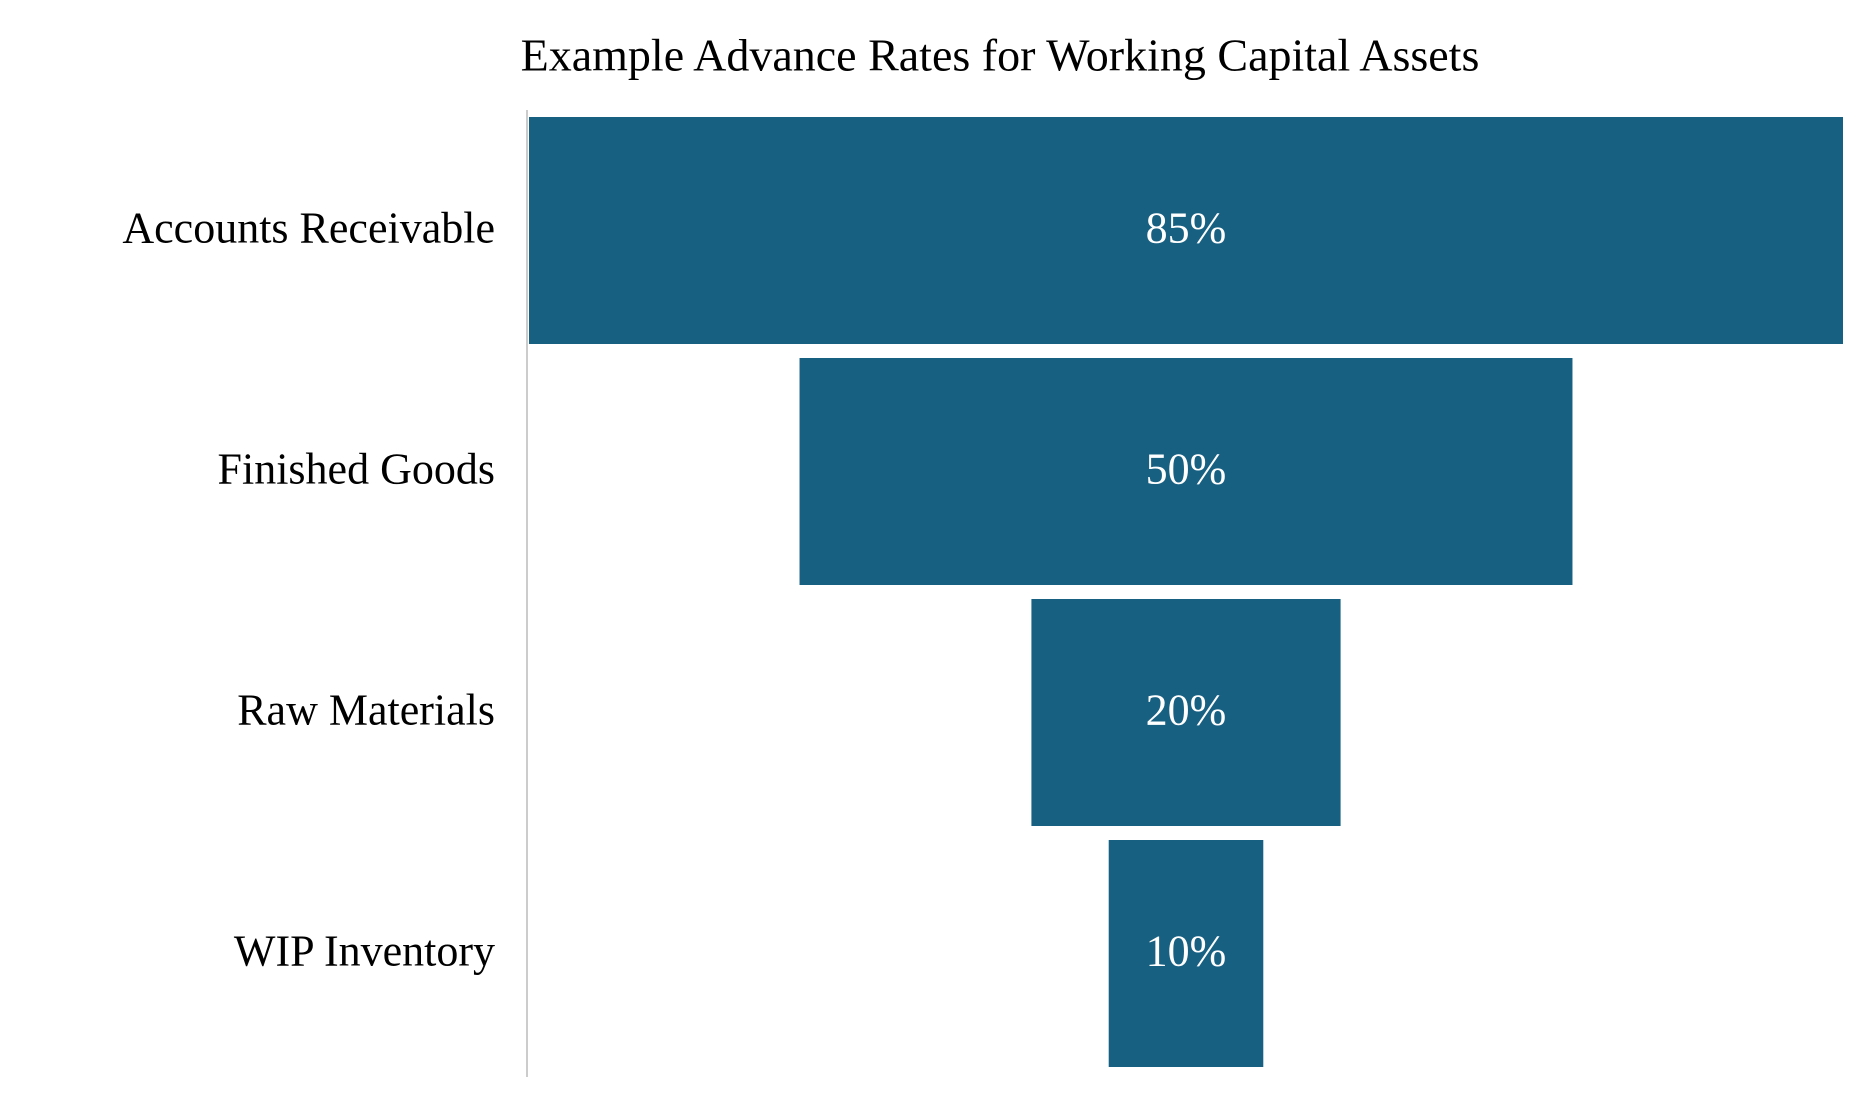  I want to click on data-label: 10%, so click(1186, 951).